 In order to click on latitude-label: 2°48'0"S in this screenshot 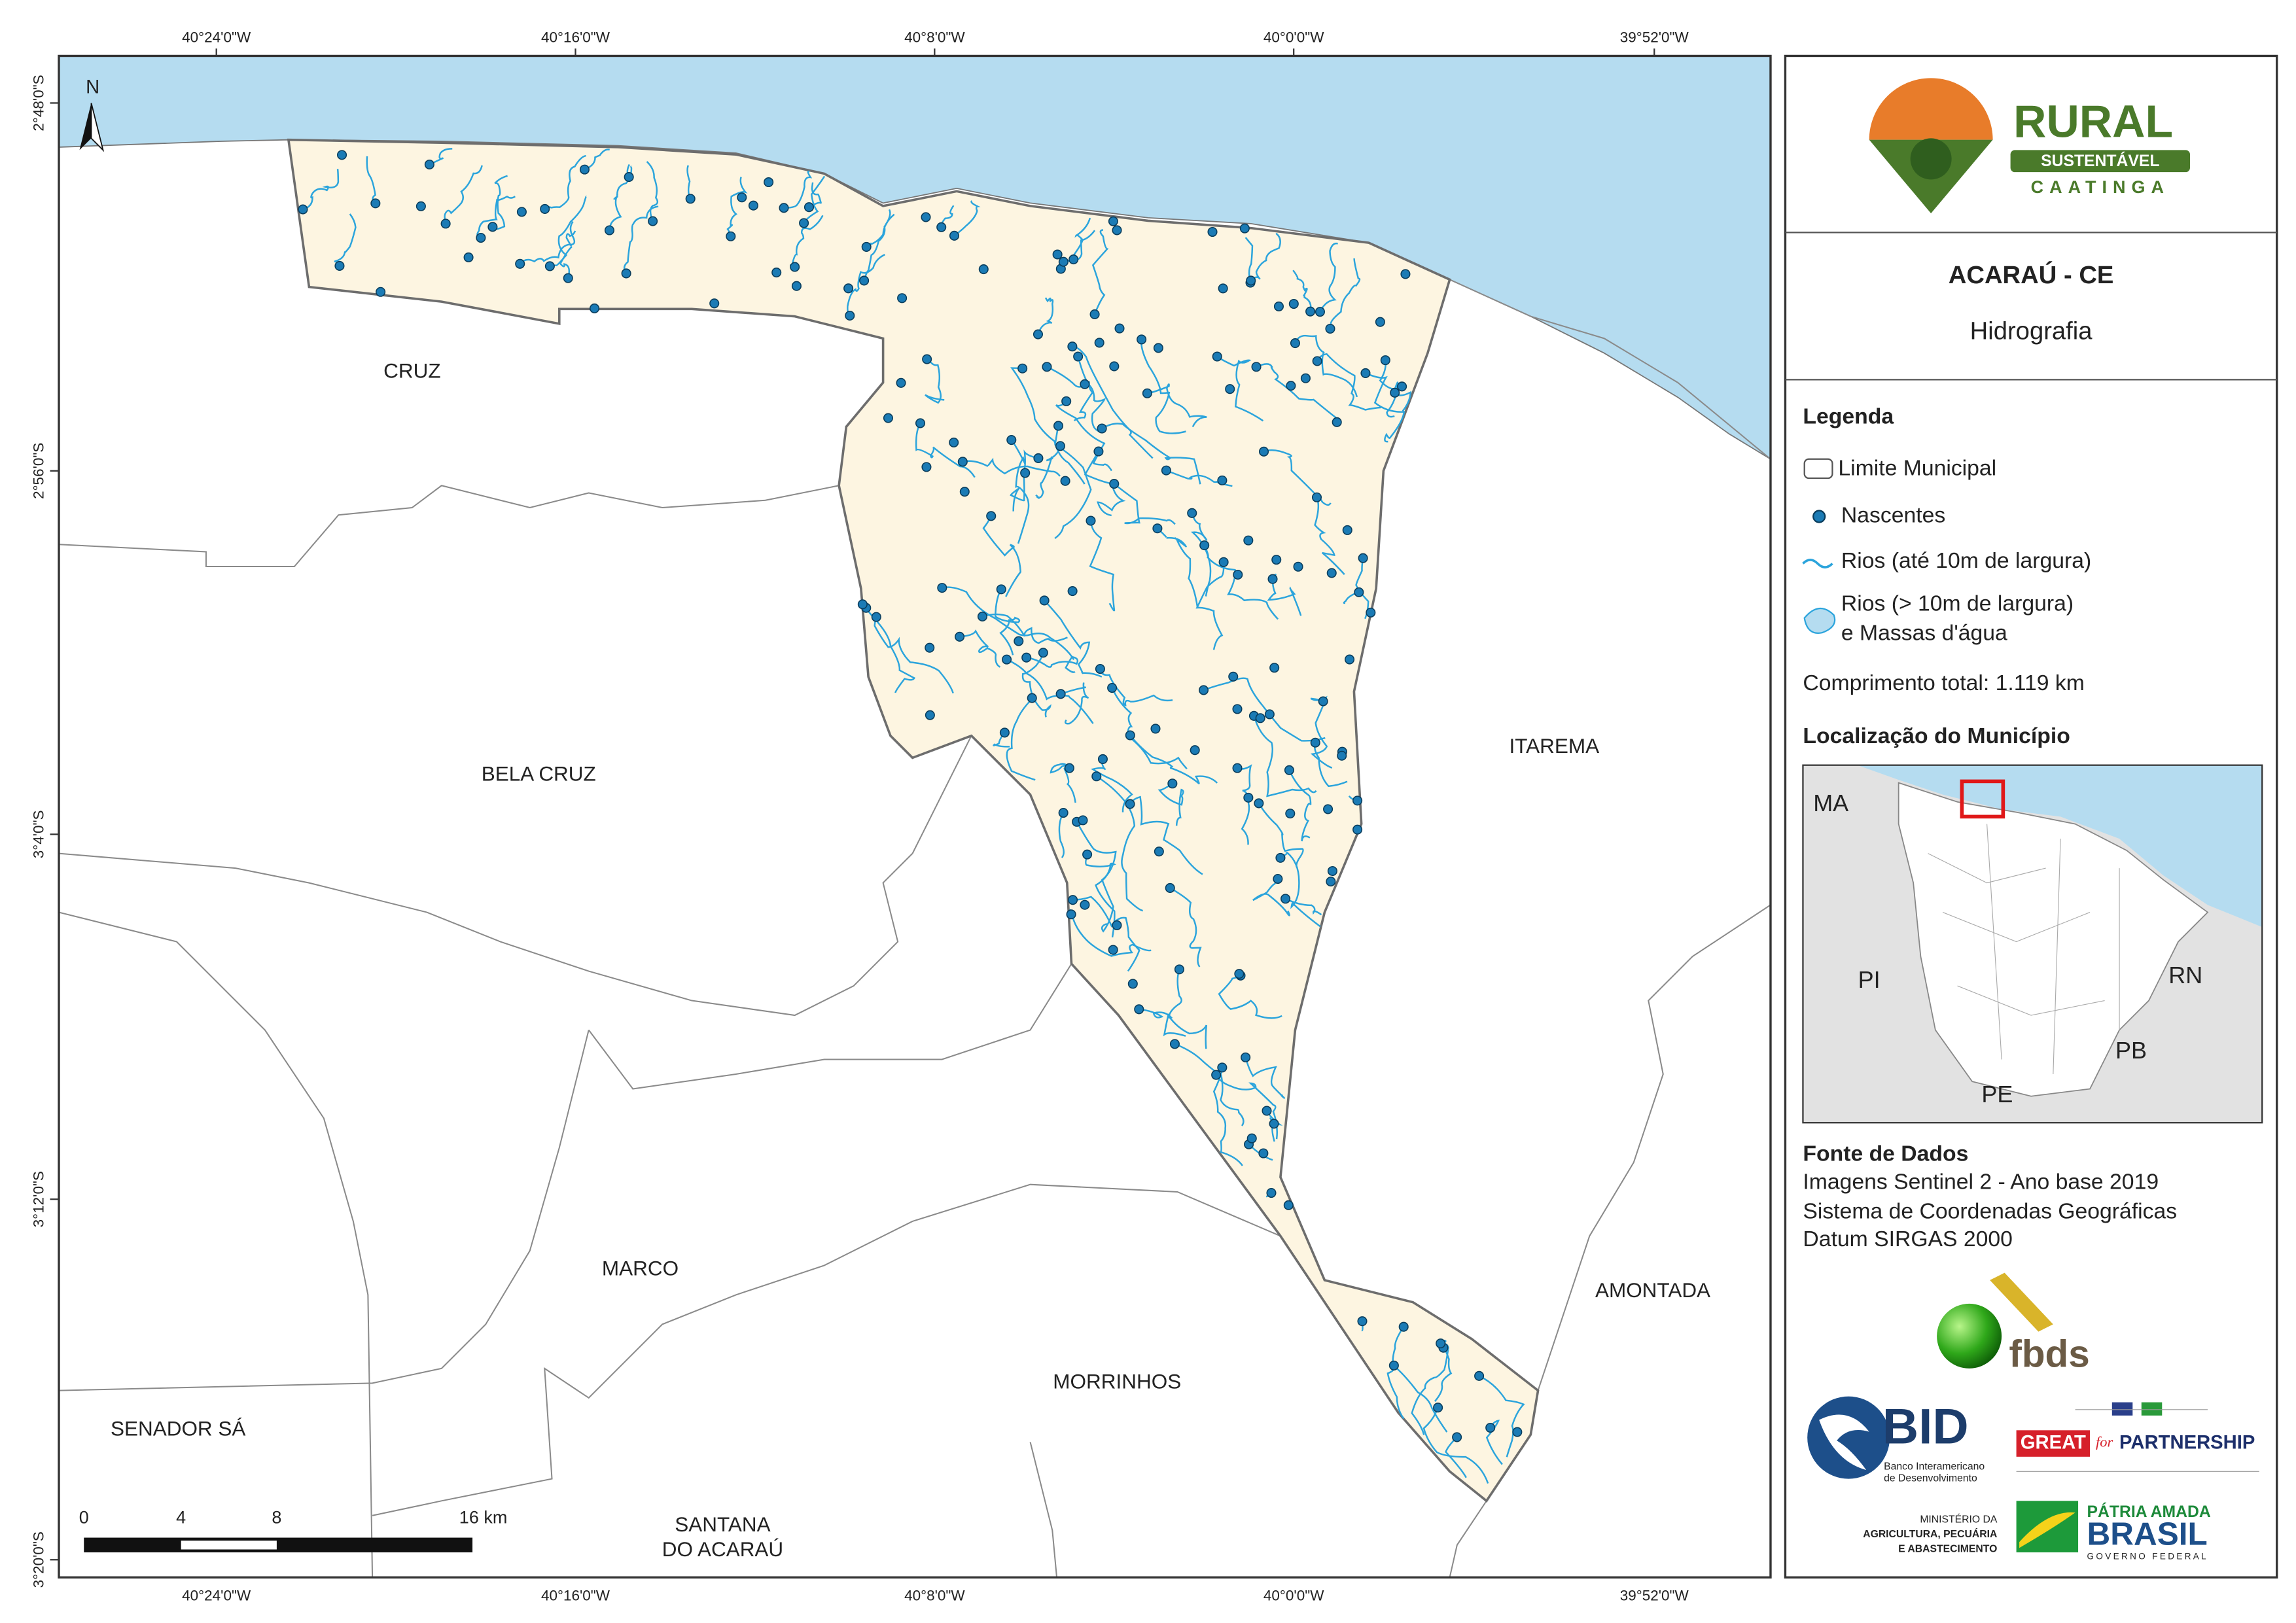, I will do `click(39, 103)`.